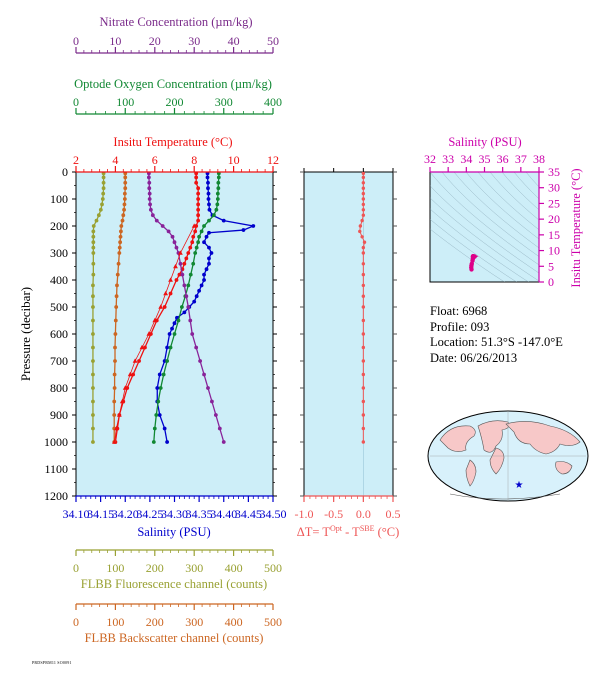 Image resolution: width=608 pixels, height=684 pixels. I want to click on pressure-tick-label: 700, so click(59, 361).